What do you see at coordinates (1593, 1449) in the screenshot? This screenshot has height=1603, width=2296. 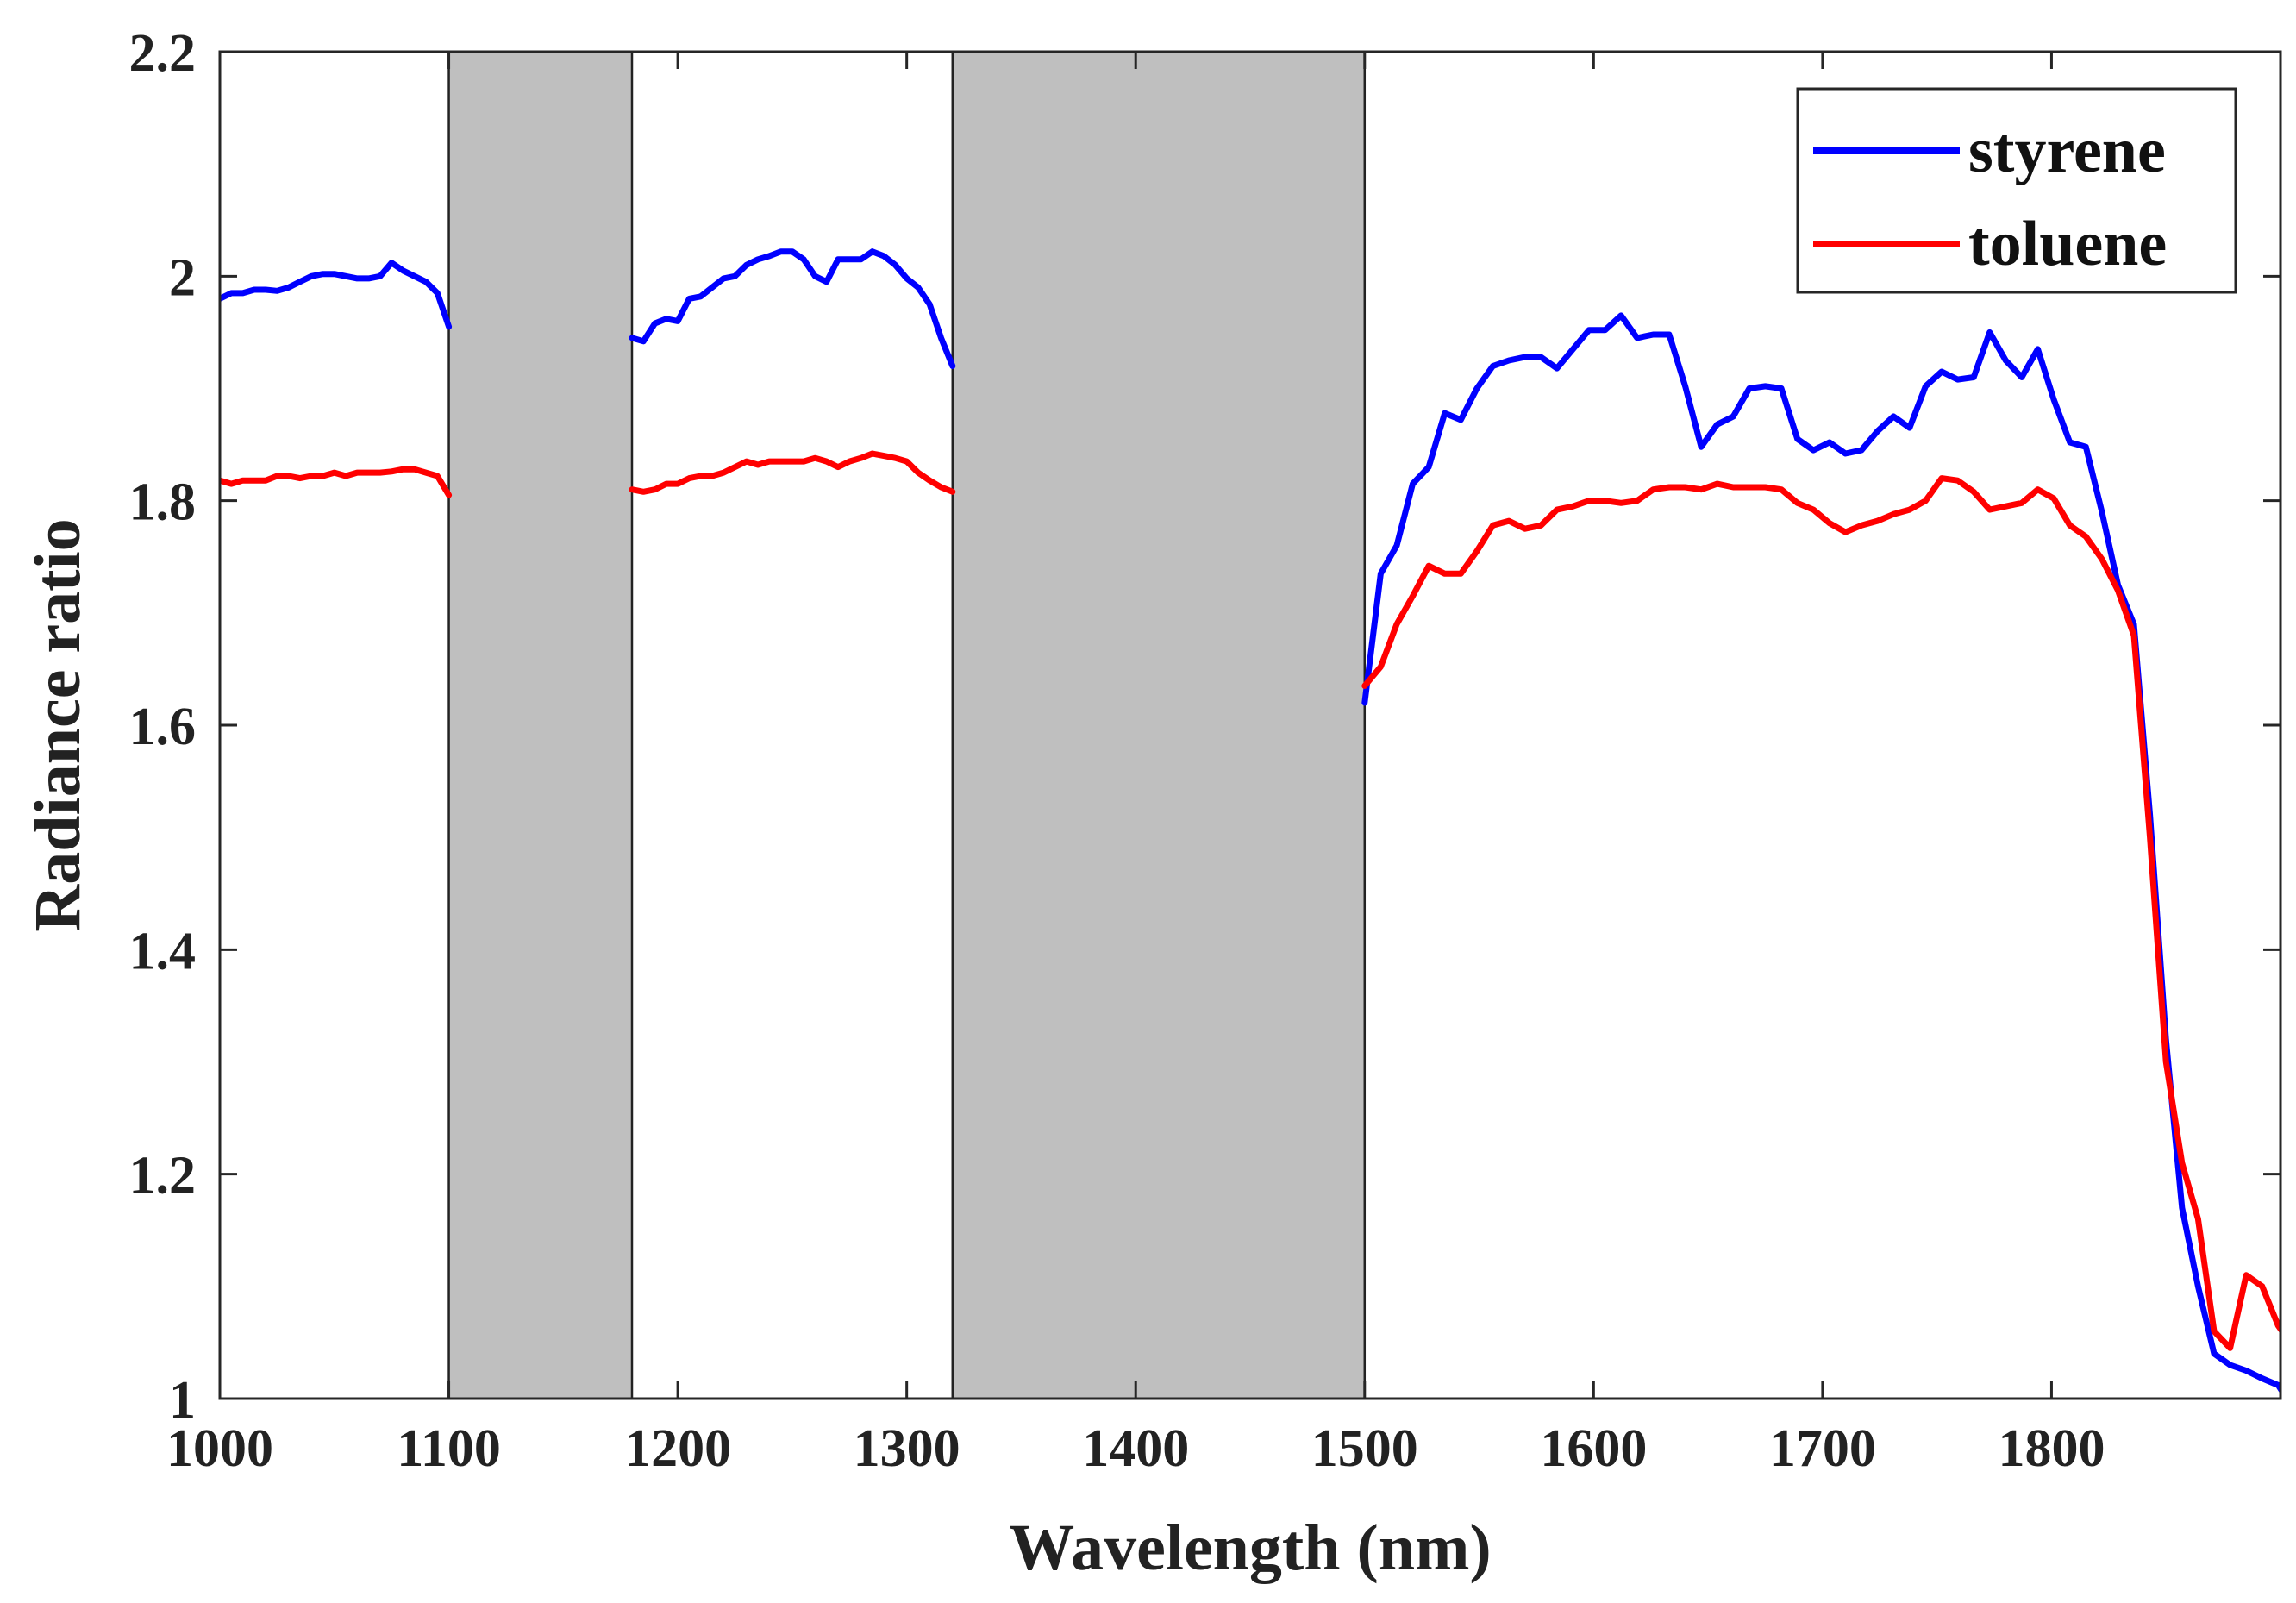 I see `x-tick-label: 1600` at bounding box center [1593, 1449].